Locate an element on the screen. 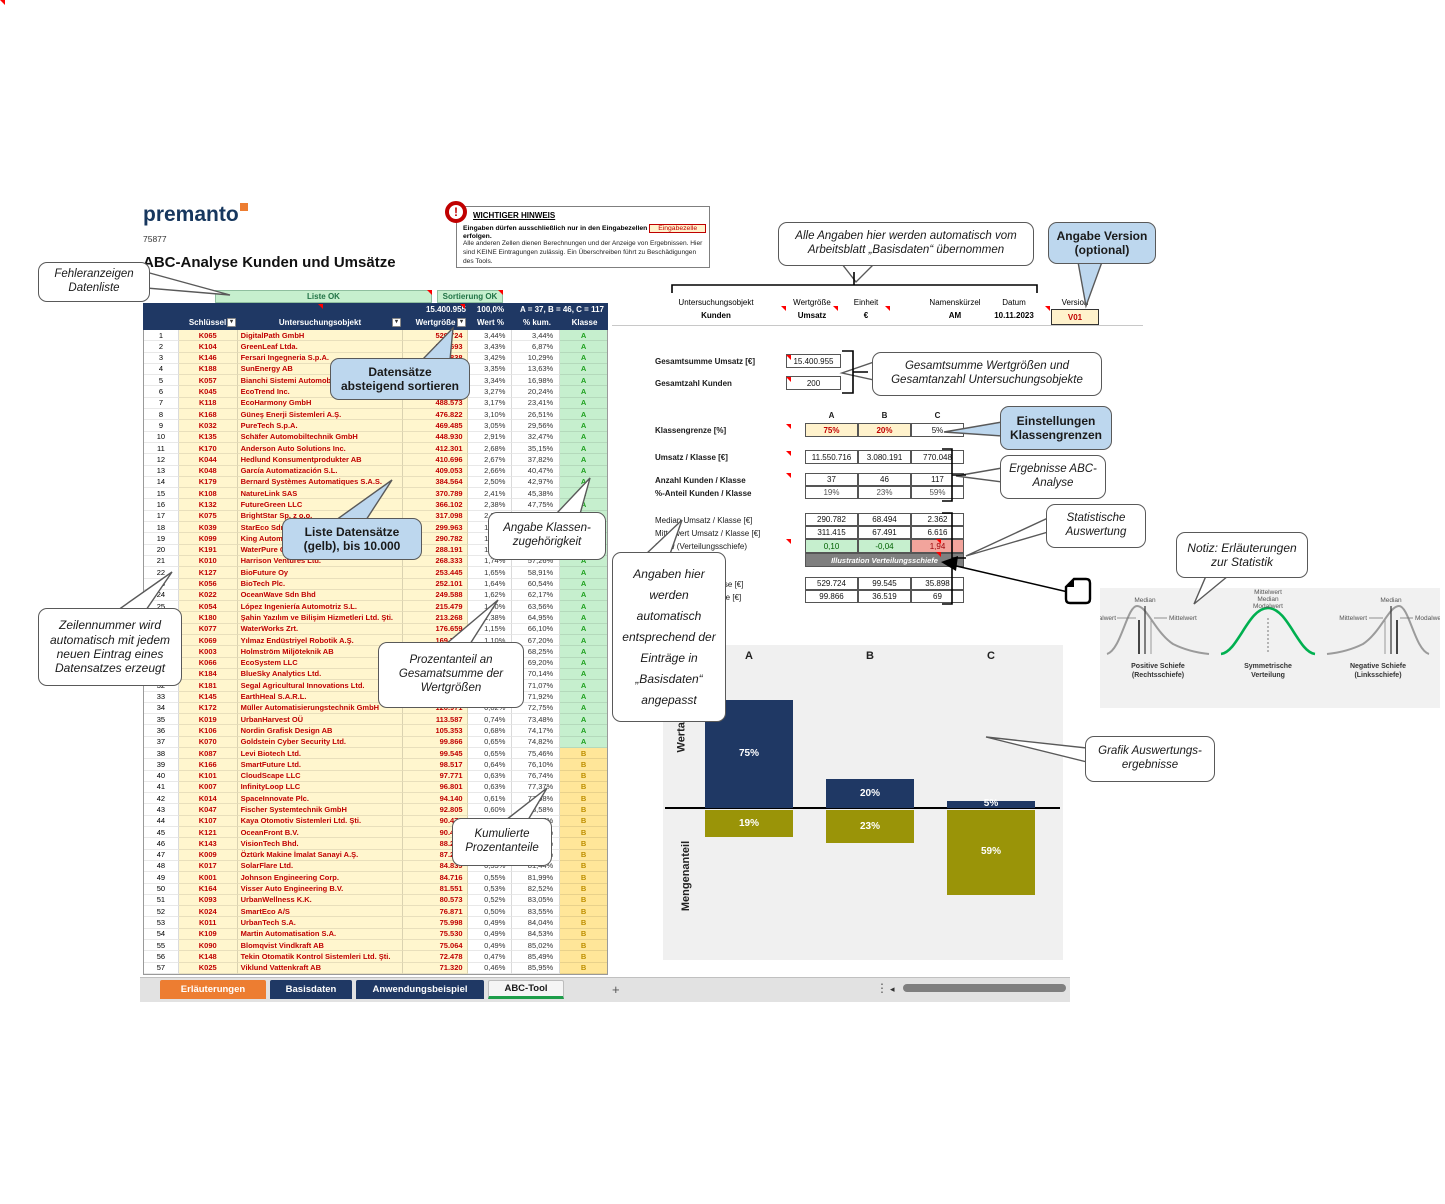 This screenshot has height=1204, width=1445. cell-rownum: 56 is located at coordinates (161, 957).